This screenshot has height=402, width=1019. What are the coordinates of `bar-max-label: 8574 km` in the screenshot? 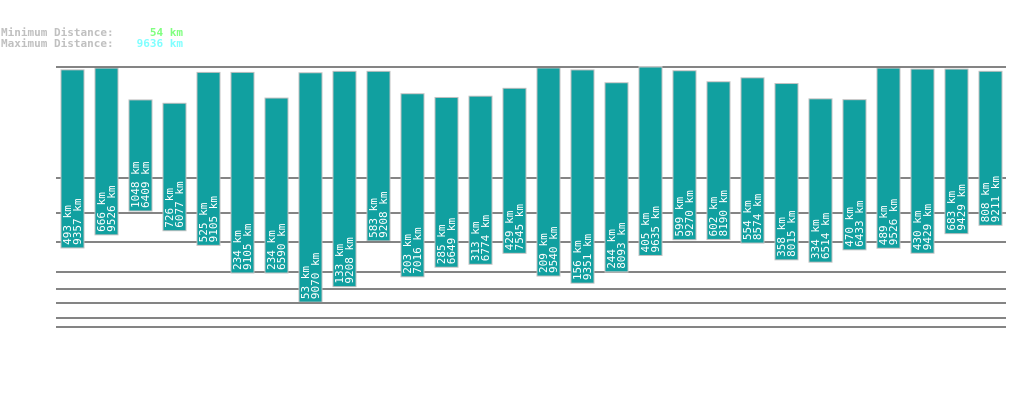 It's located at (757, 216).